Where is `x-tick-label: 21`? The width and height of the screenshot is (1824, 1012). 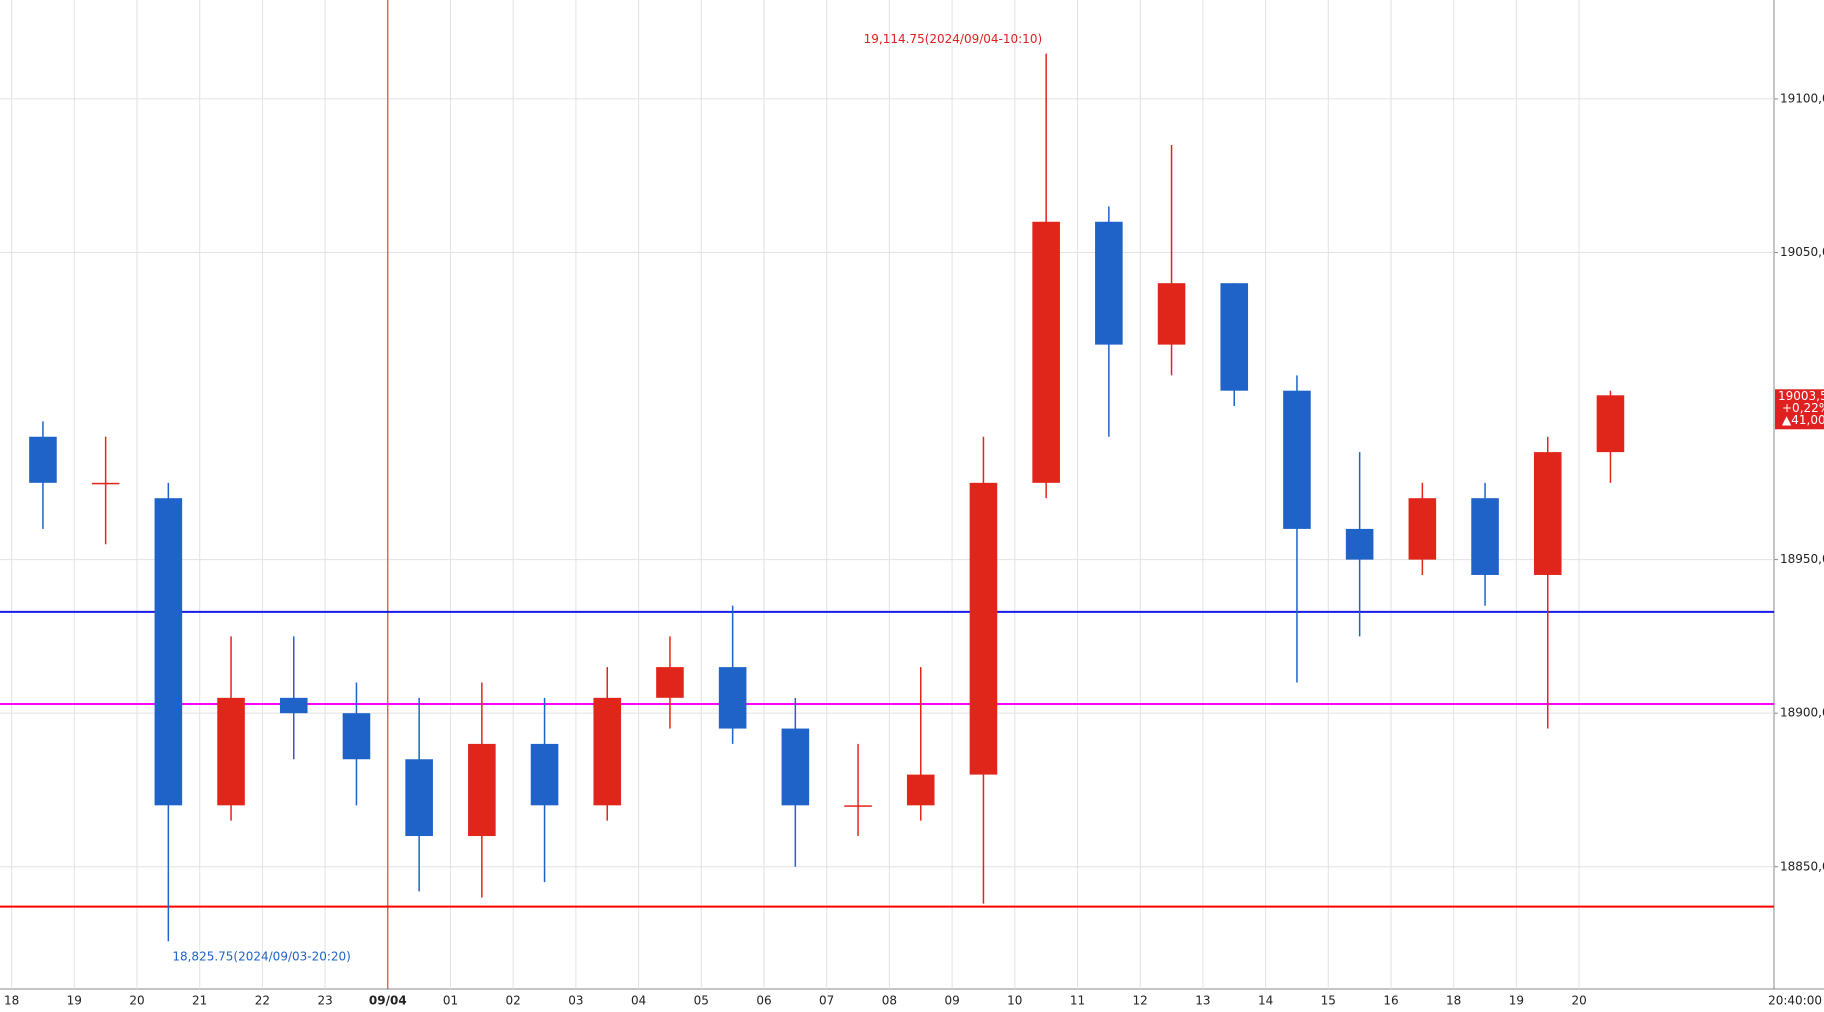
x-tick-label: 21 is located at coordinates (199, 1001).